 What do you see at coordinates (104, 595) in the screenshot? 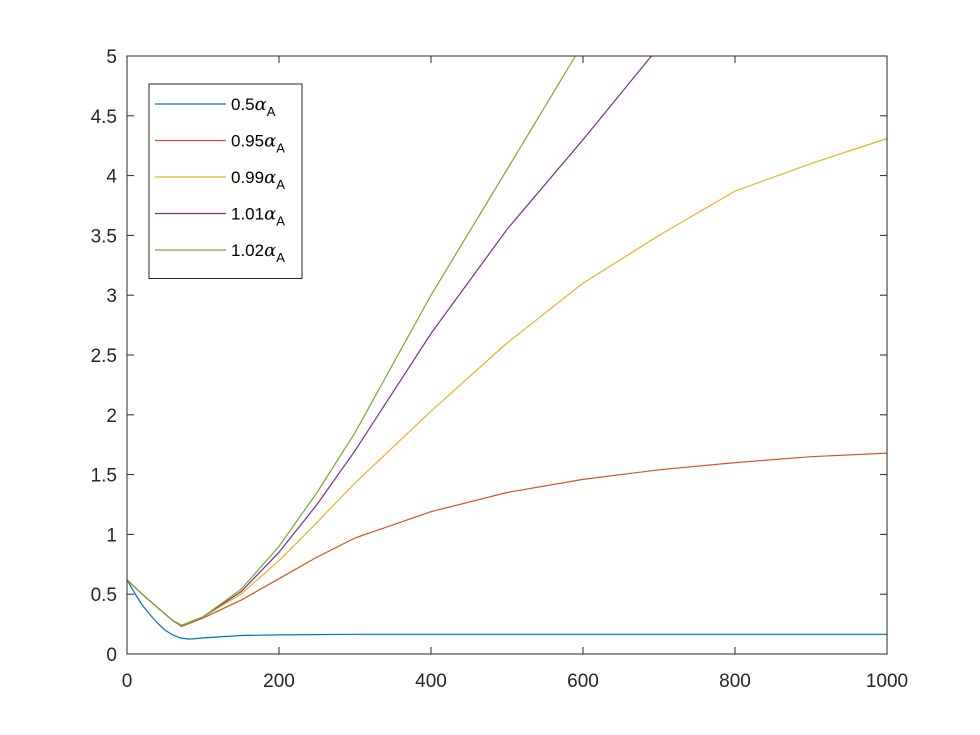
I see `y-tick-label: 0.5` at bounding box center [104, 595].